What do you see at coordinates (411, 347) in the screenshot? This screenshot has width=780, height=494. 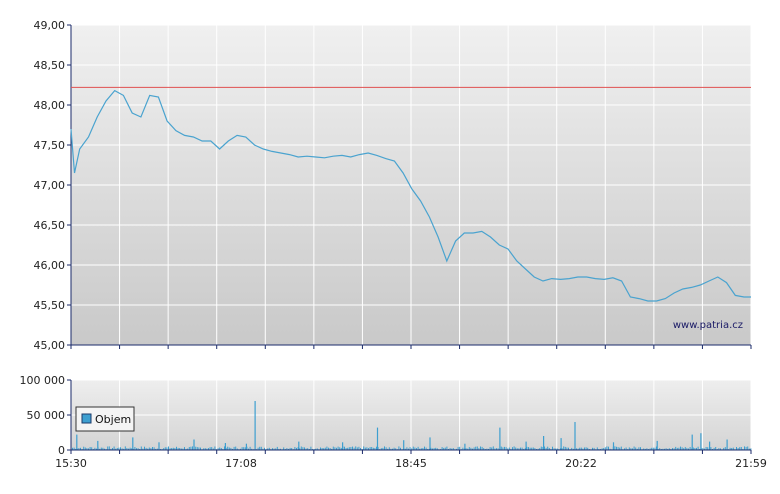 I see `price-x-ticks` at bounding box center [411, 347].